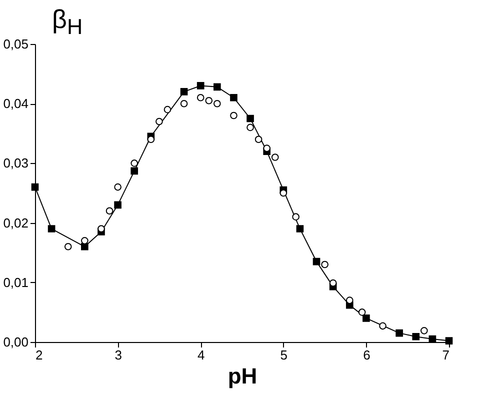 The width and height of the screenshot is (477, 404). What do you see at coordinates (15, 44) in the screenshot?
I see `y-tick-label: 0,05` at bounding box center [15, 44].